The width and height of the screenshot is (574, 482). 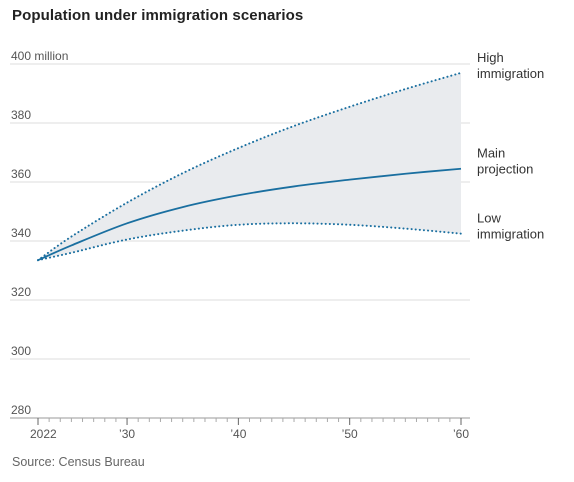 What do you see at coordinates (238, 434) in the screenshot?
I see `x-tick-label: ’40` at bounding box center [238, 434].